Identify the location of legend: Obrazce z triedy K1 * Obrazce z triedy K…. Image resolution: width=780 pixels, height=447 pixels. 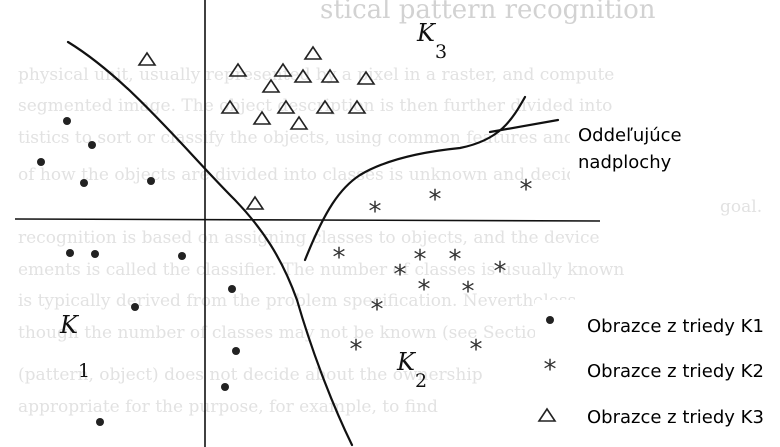
(650, 372).